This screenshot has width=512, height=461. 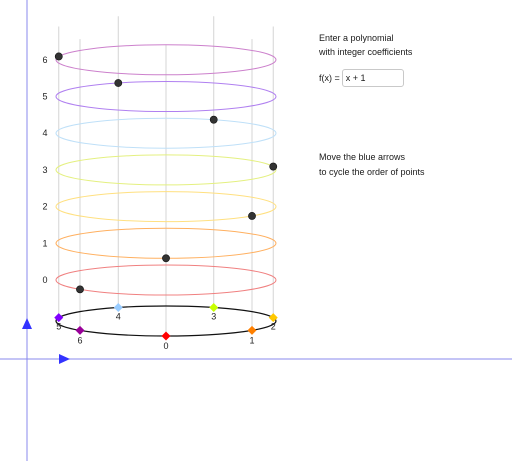 I want to click on y-axis-label: 5, so click(x=44, y=97).